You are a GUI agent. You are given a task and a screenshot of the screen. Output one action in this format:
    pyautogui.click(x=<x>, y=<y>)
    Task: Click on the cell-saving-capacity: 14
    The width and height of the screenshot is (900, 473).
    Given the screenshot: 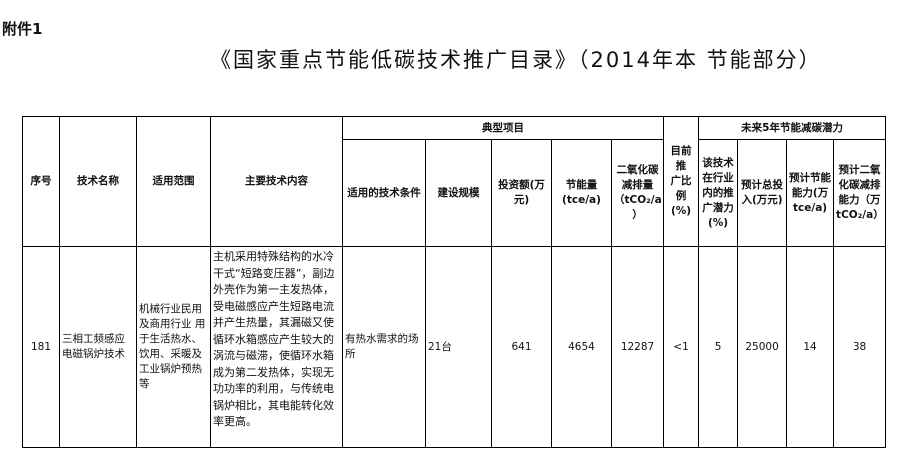 What is the action you would take?
    pyautogui.click(x=810, y=347)
    